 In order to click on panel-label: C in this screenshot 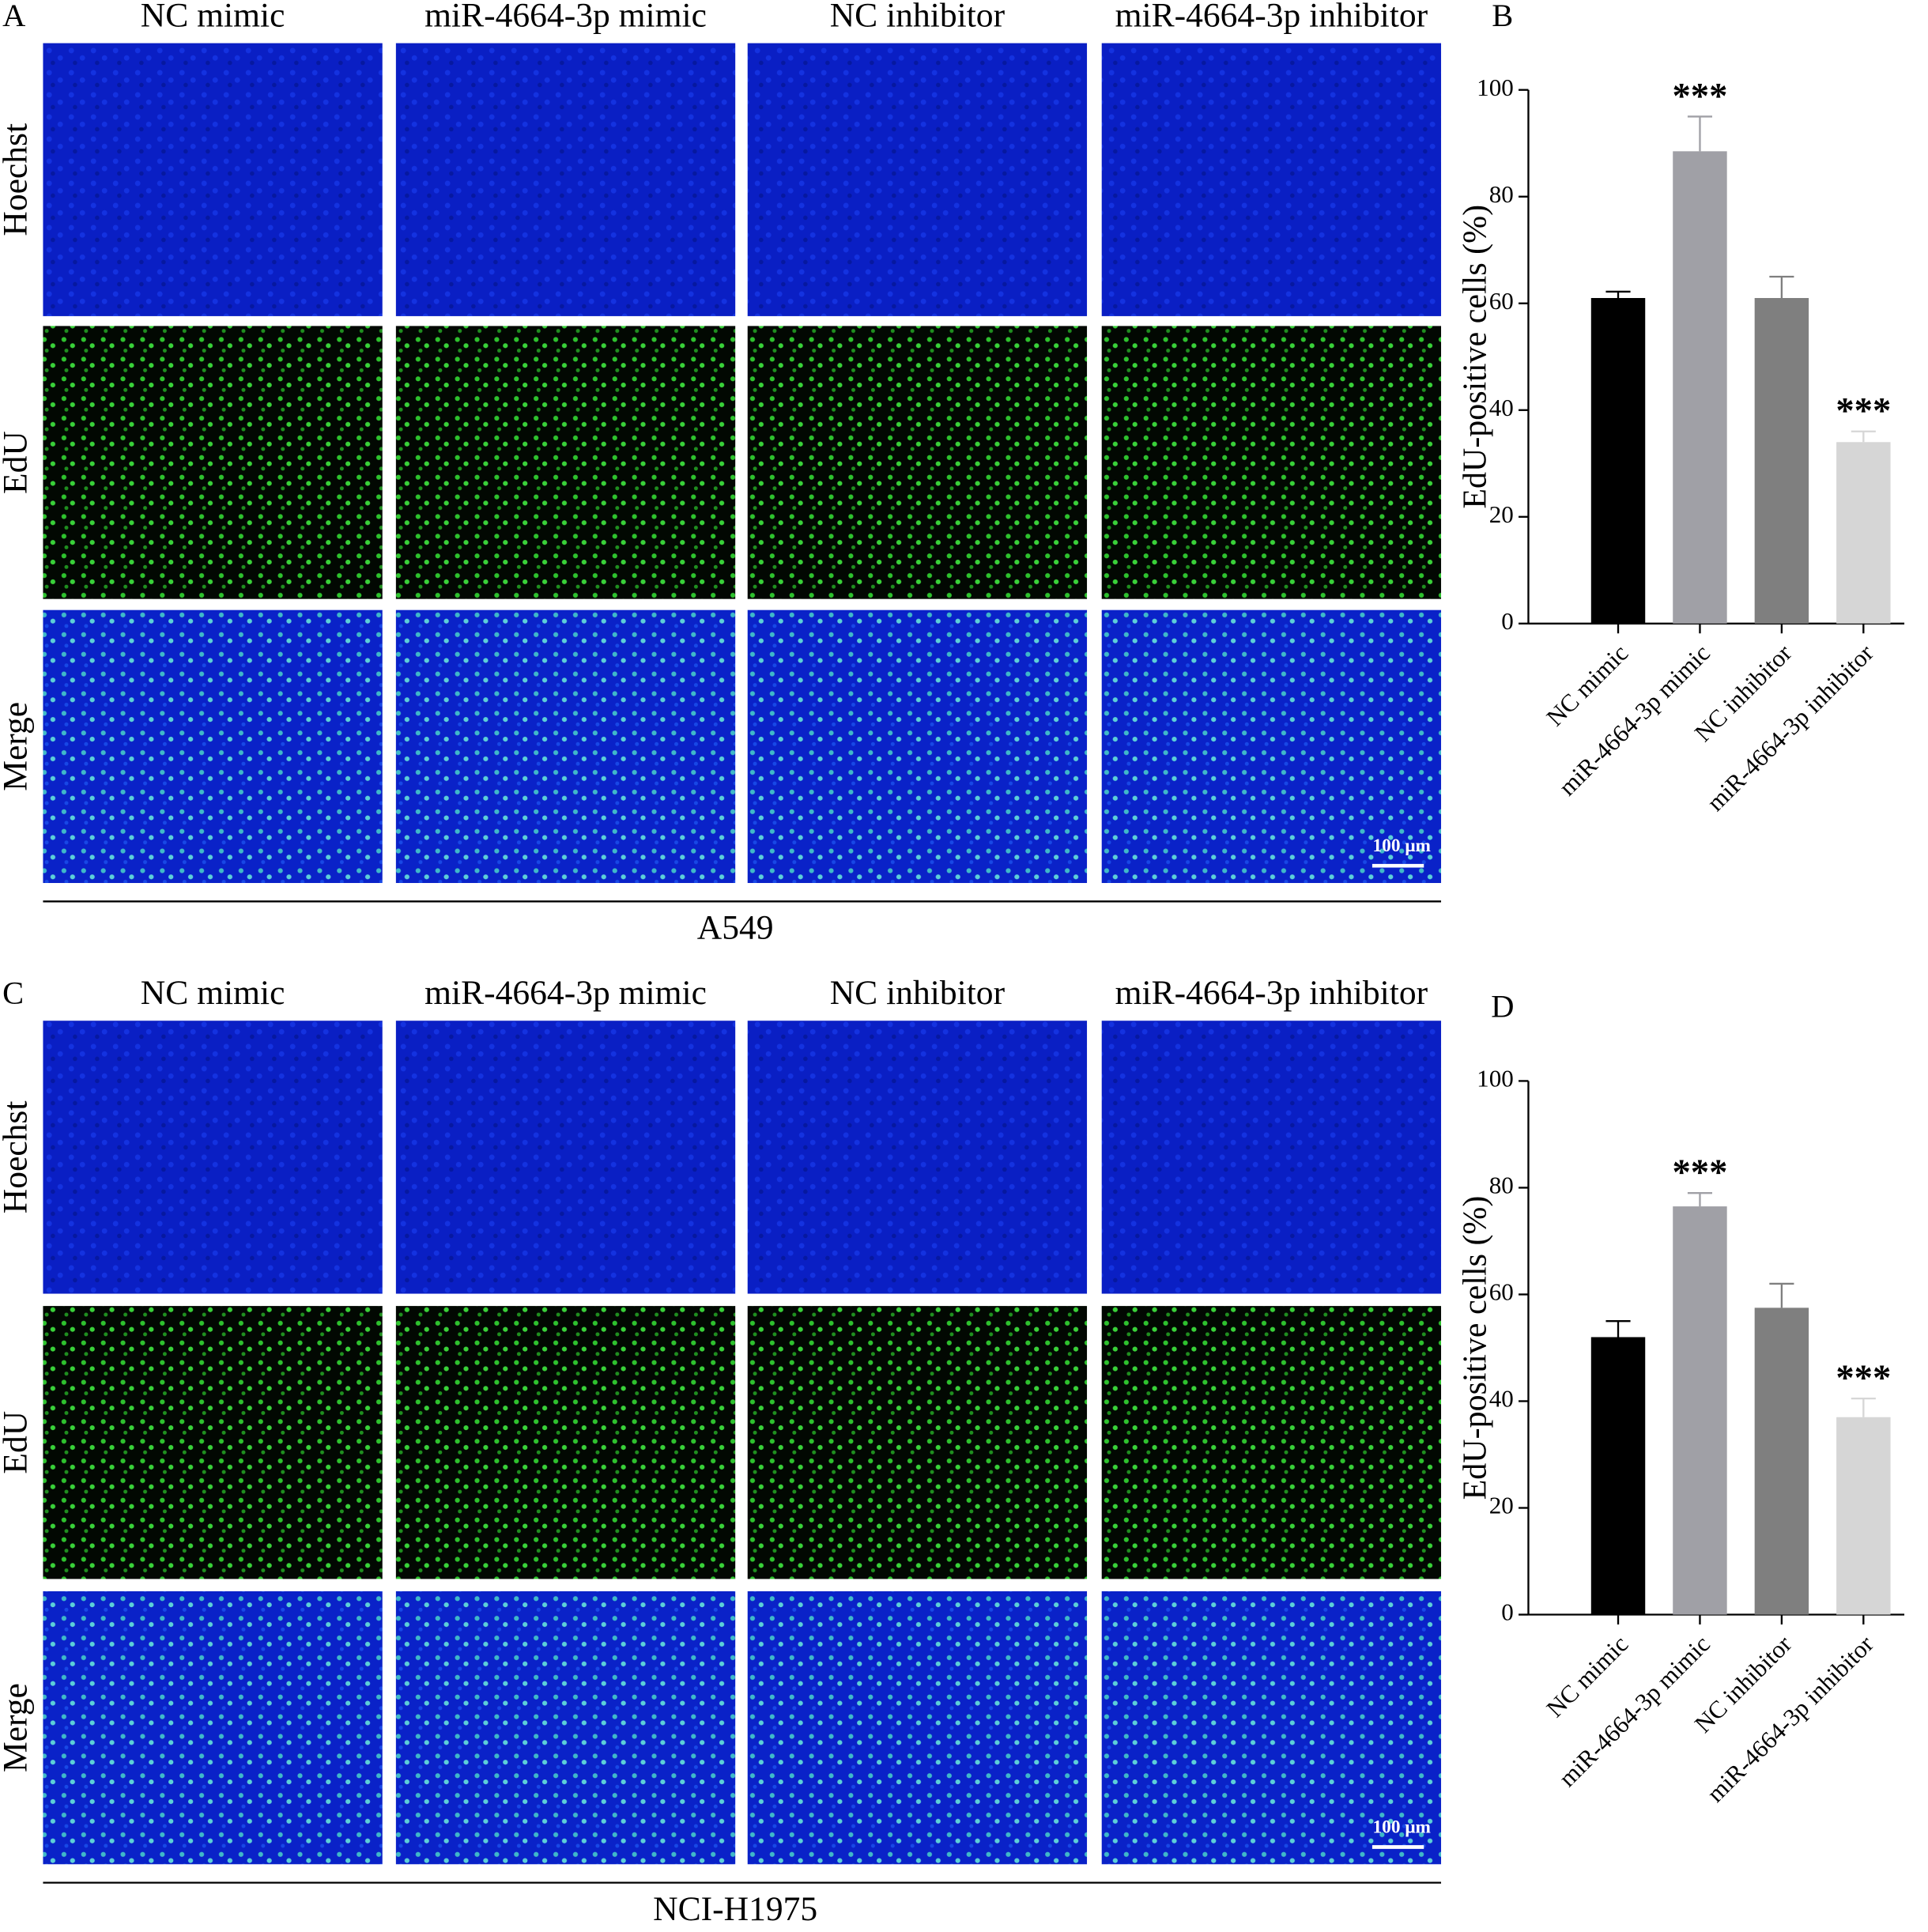, I will do `click(13, 992)`.